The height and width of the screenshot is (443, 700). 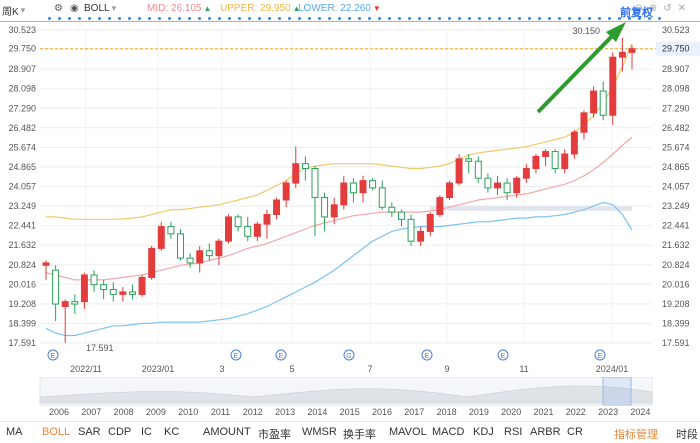 I want to click on tab-12: KDJ, so click(x=483, y=432).